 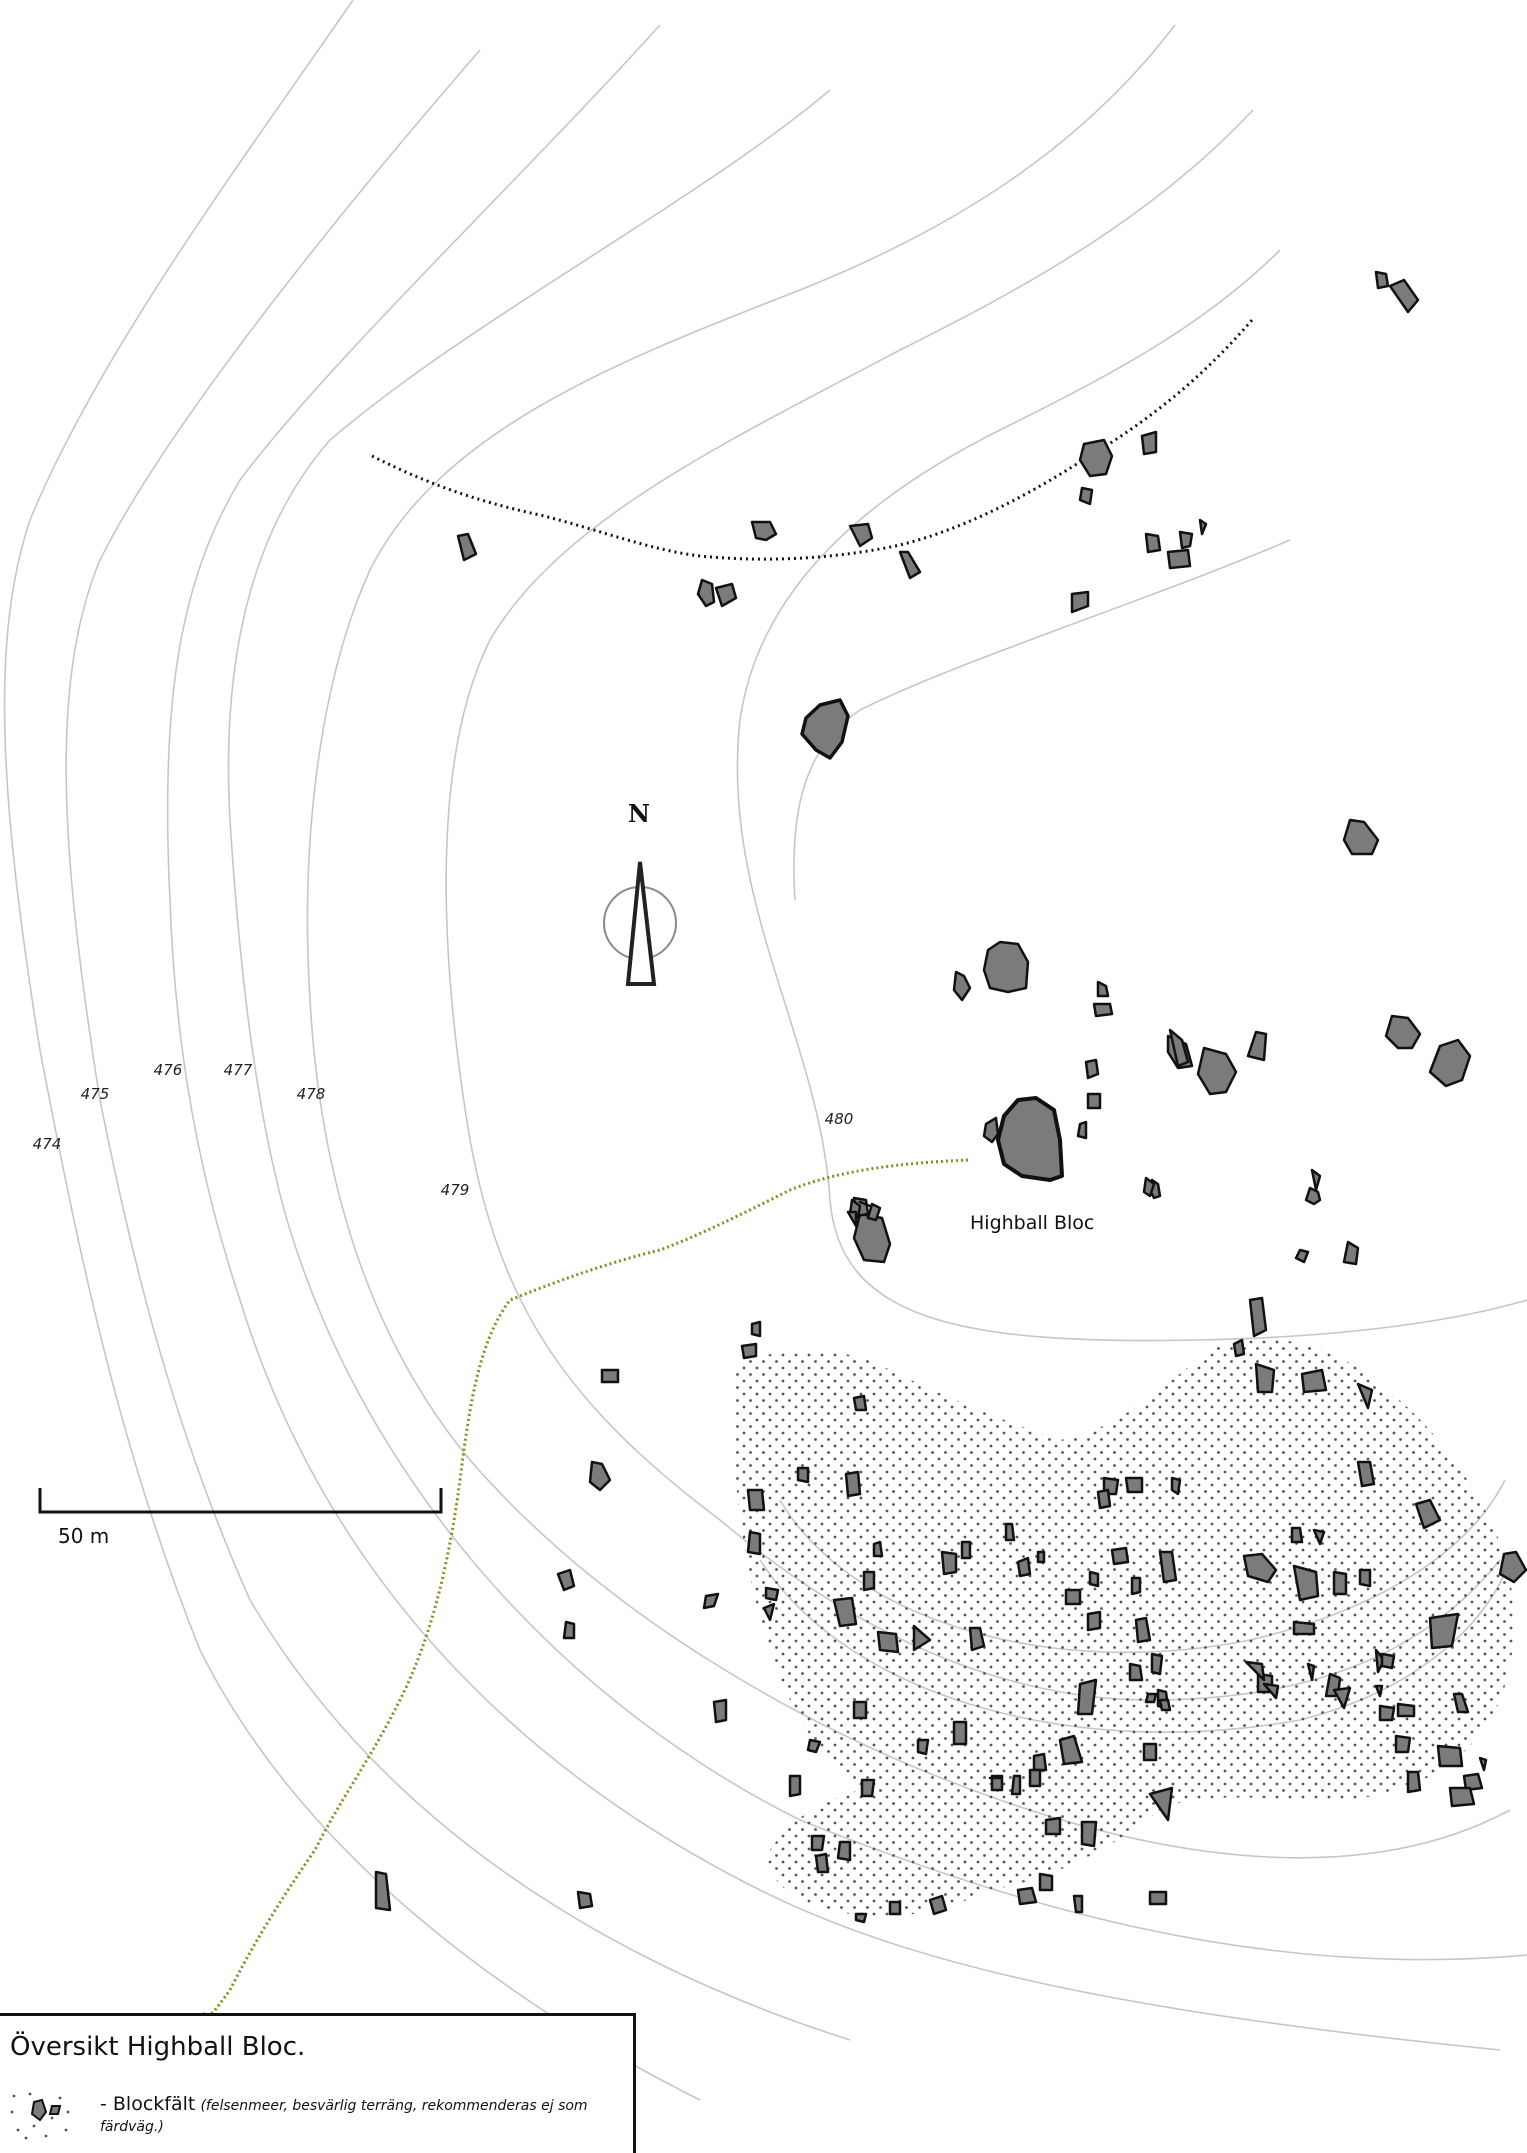 What do you see at coordinates (839, 1119) in the screenshot?
I see `contour-label-480: 480` at bounding box center [839, 1119].